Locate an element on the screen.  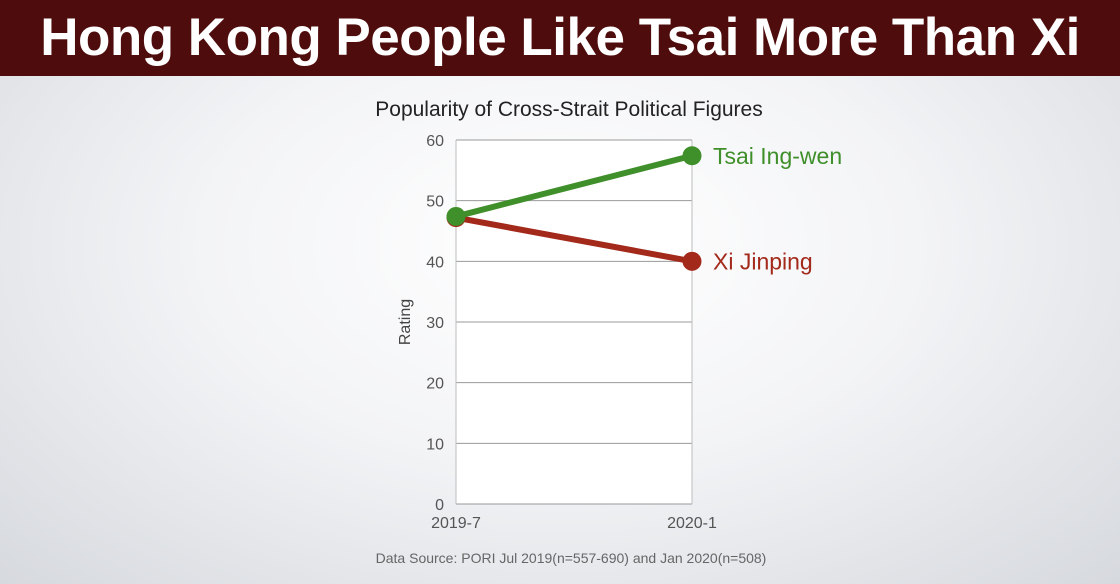
y-axis-ticks: 0 10 20 30 40 50 60 is located at coordinates (435, 323).